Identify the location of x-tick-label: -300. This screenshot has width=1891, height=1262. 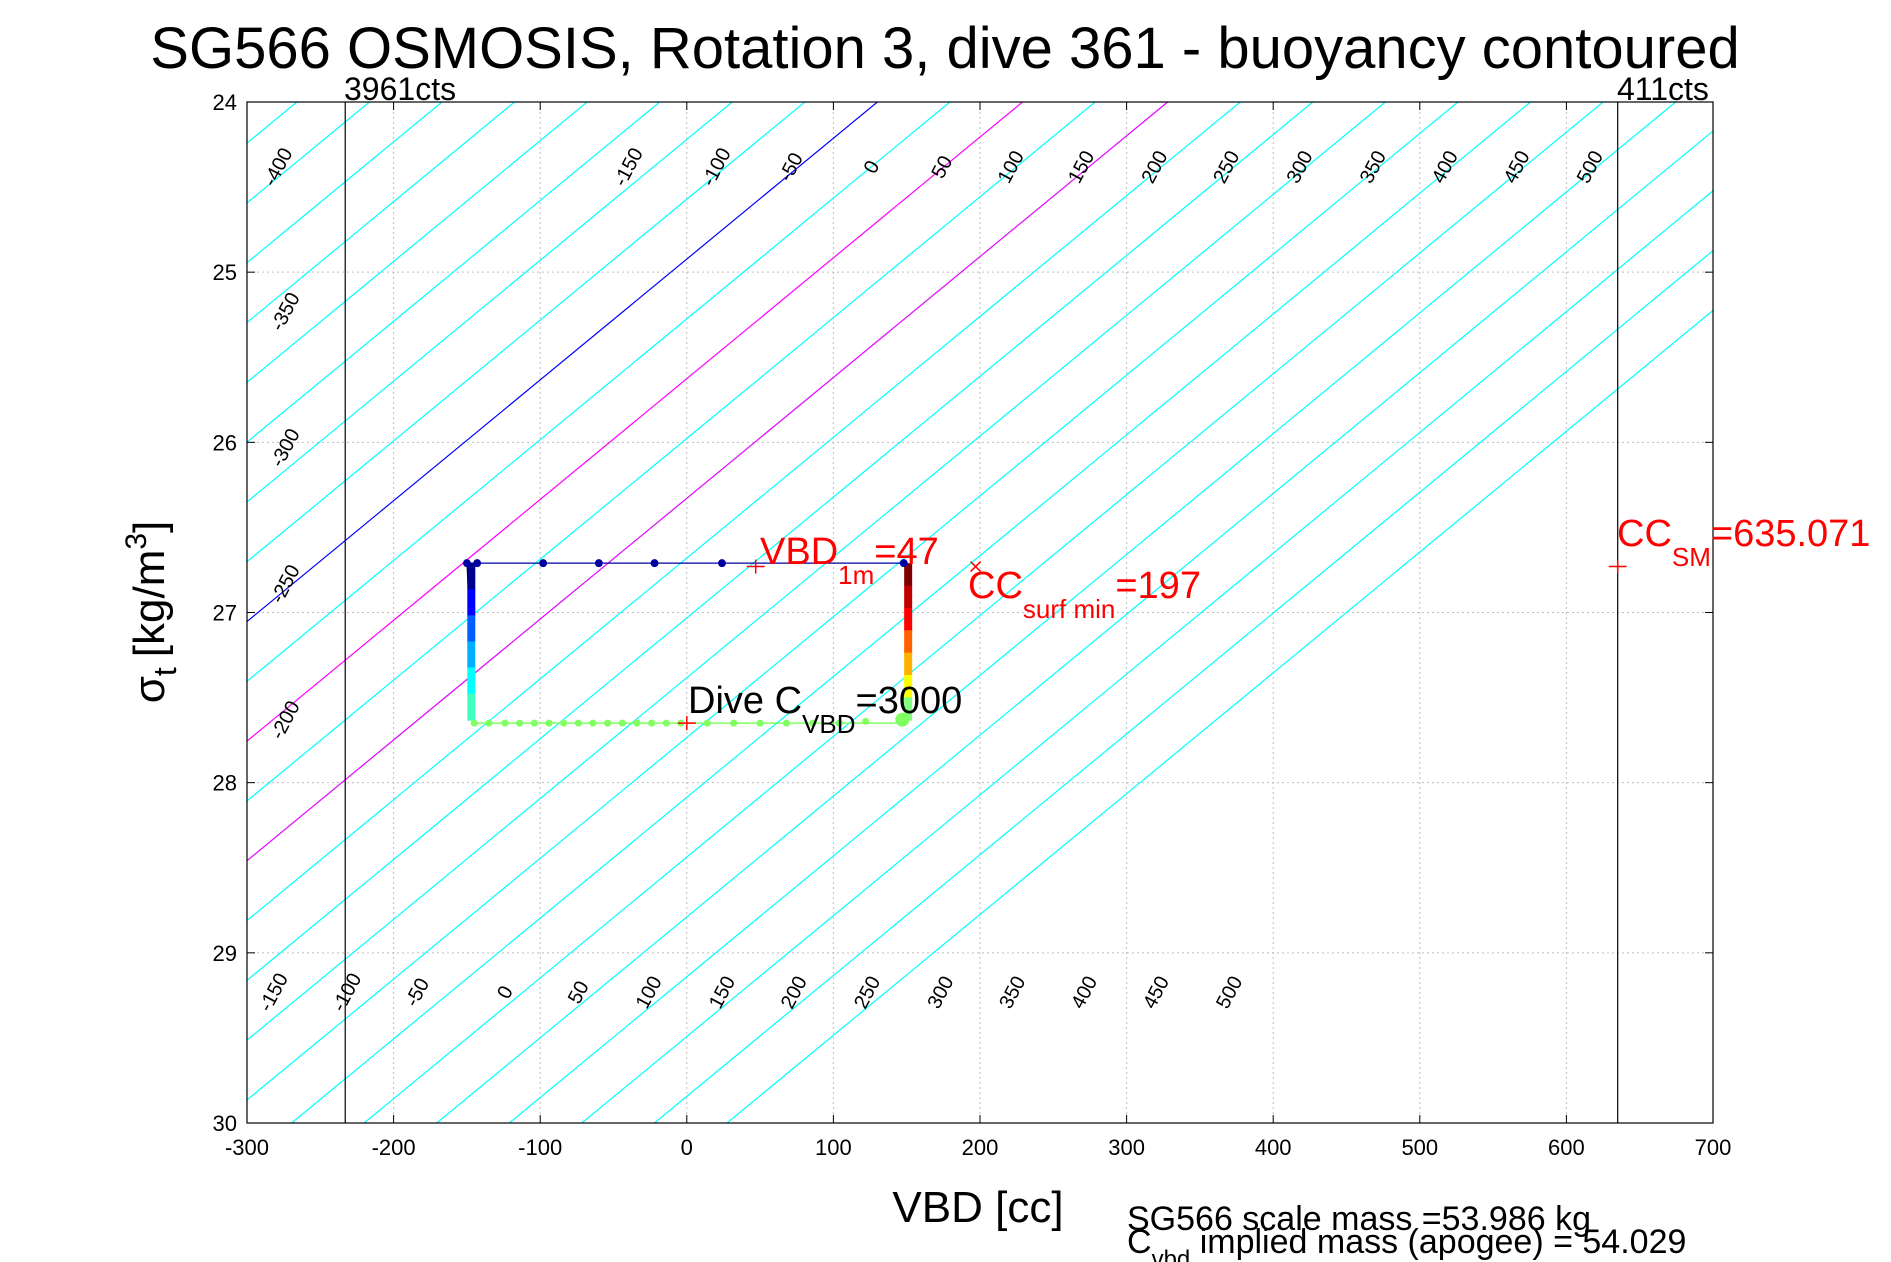
(247, 1147).